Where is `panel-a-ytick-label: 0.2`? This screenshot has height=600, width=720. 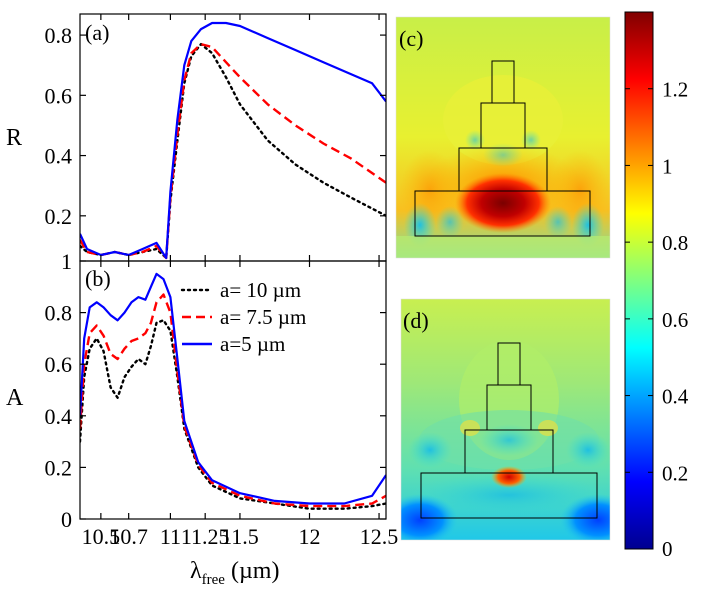
panel-a-ytick-label: 0.2 is located at coordinates (59, 216).